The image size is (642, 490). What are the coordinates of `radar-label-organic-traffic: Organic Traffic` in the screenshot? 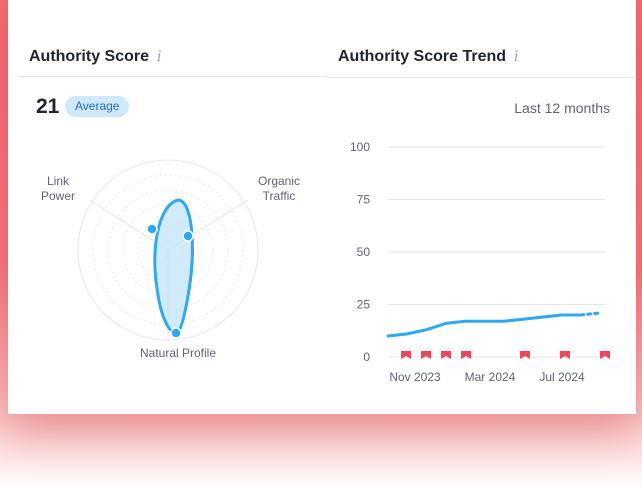 It's located at (279, 188).